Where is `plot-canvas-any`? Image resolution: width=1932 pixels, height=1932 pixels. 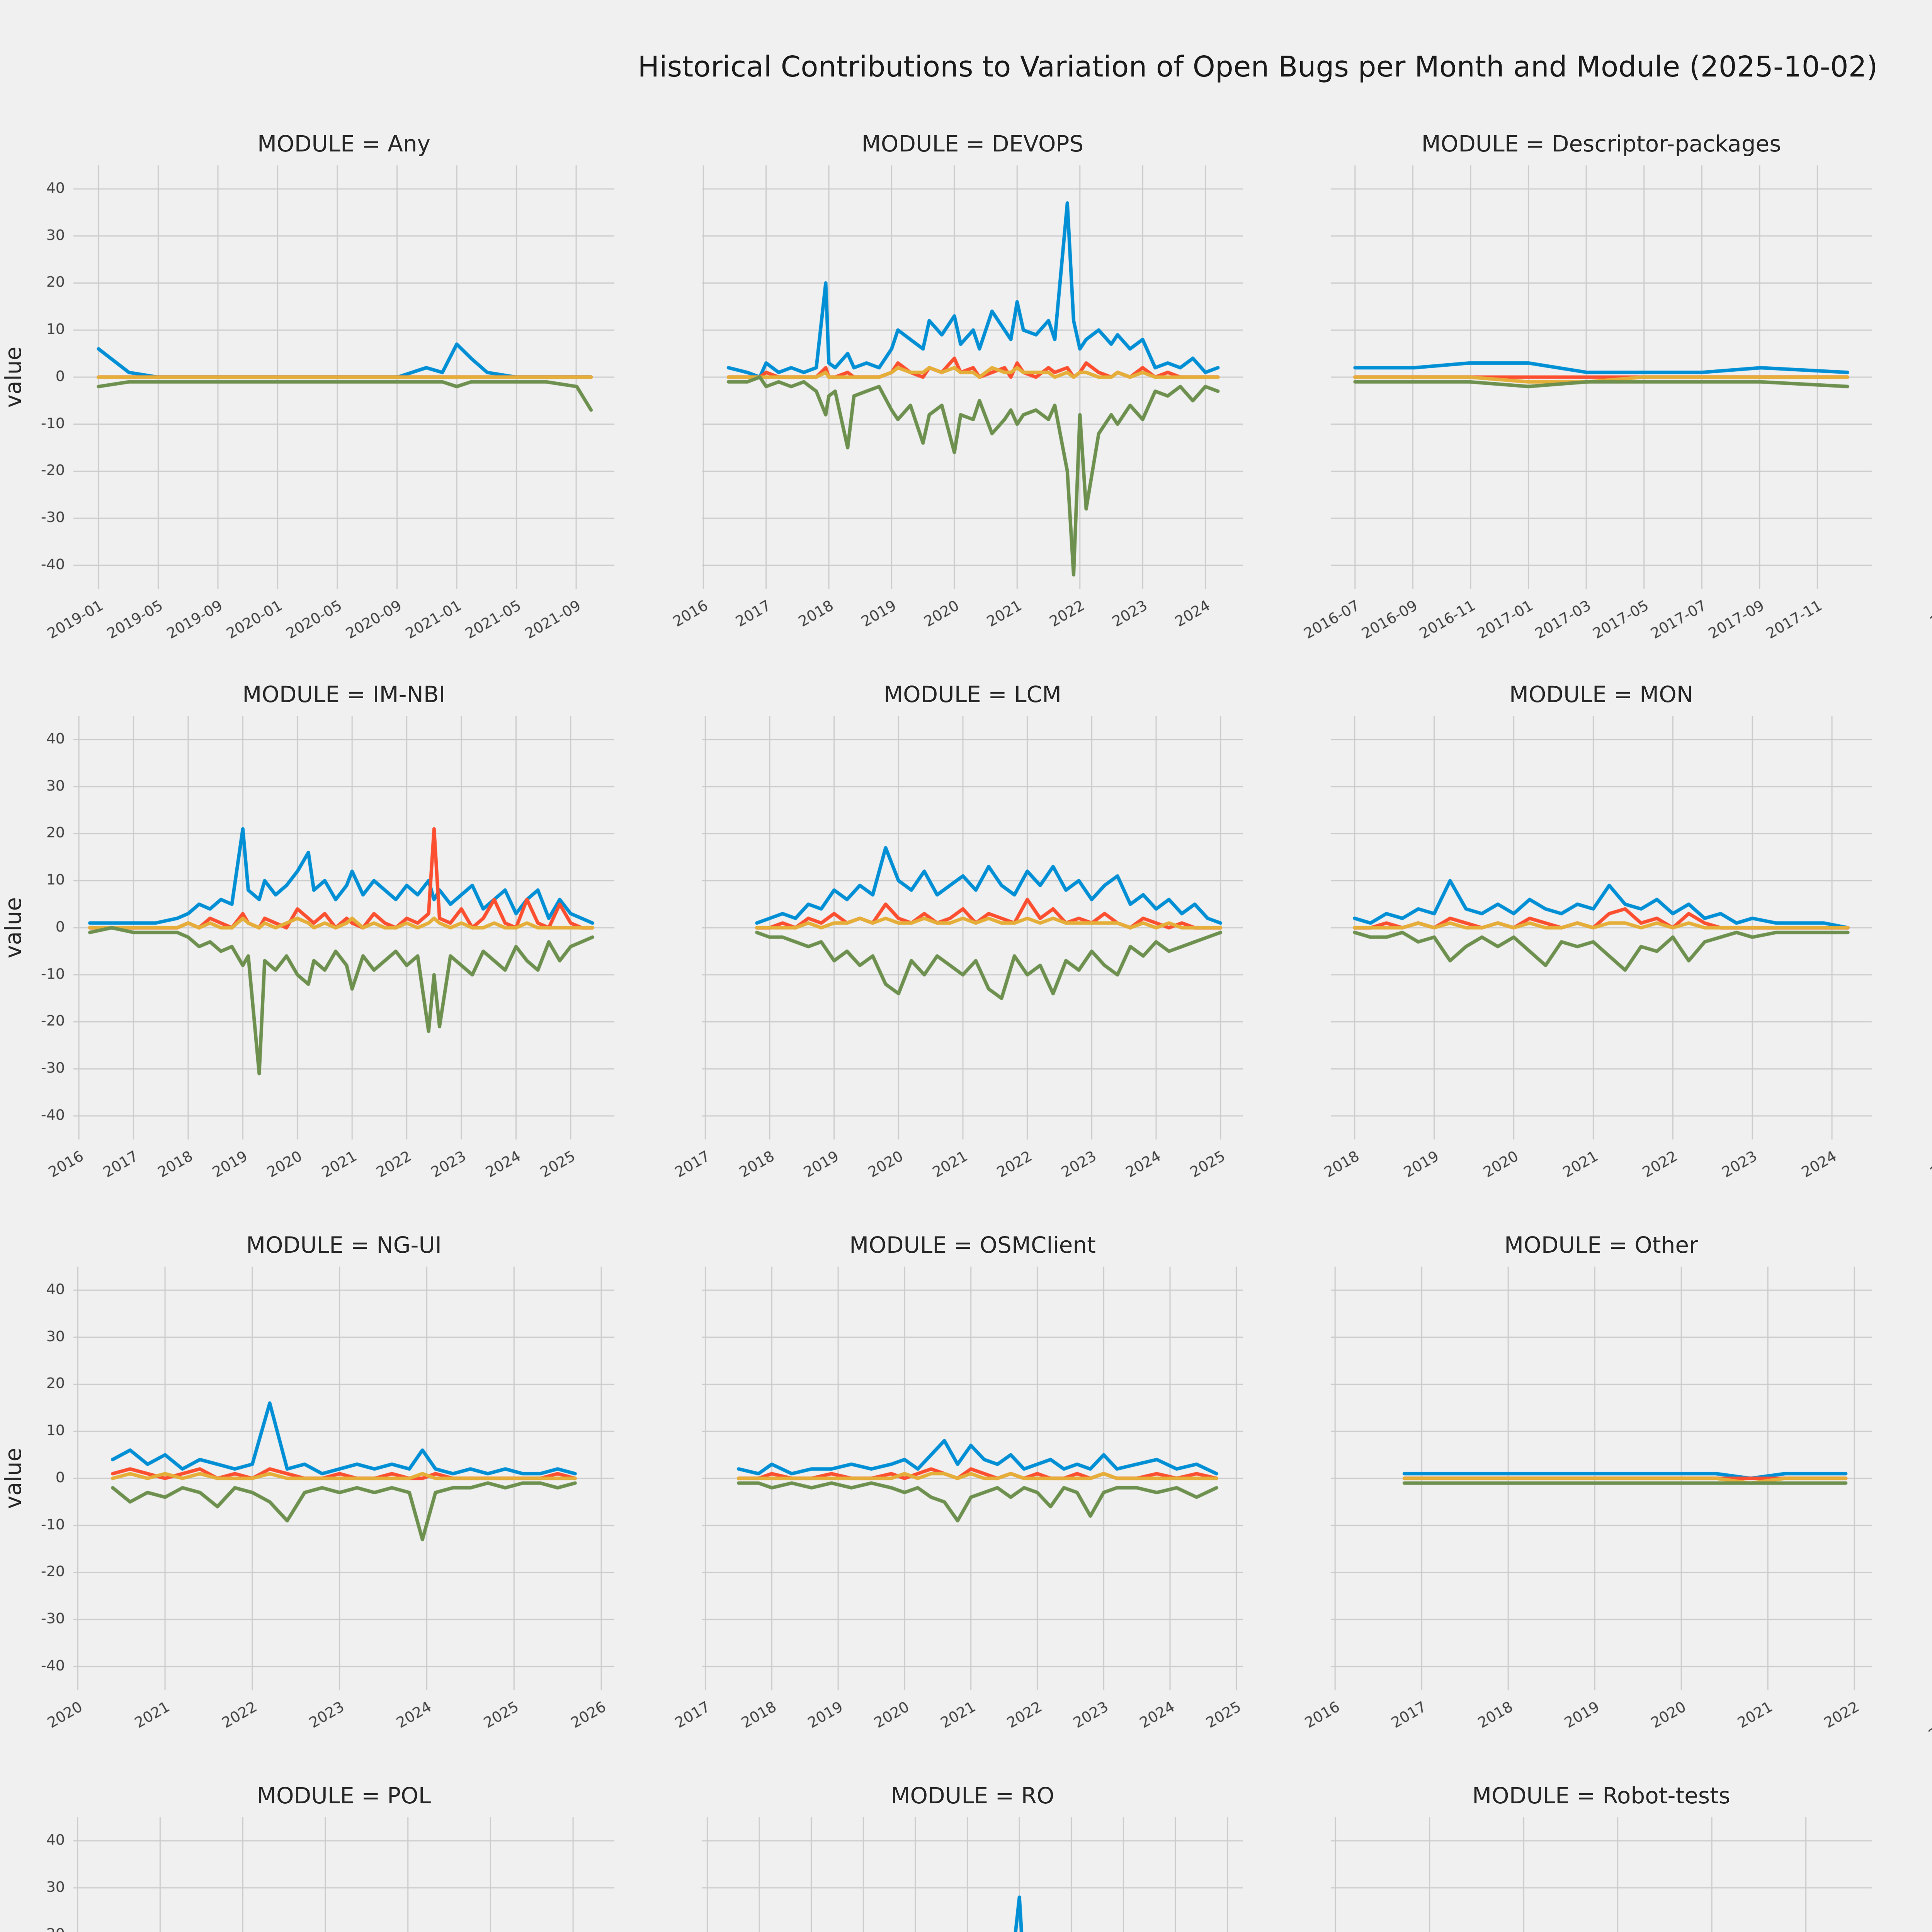 plot-canvas-any is located at coordinates (321, 419).